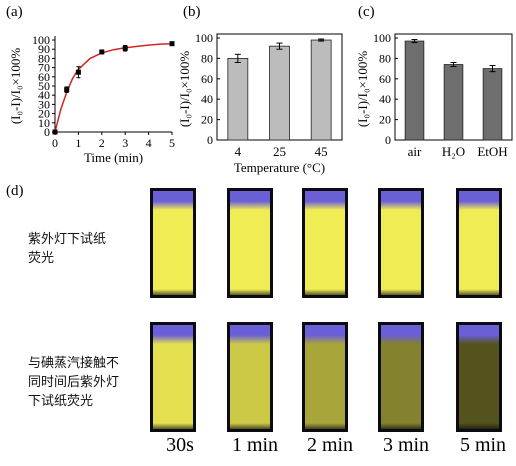 This screenshot has width=516, height=466. I want to click on time-label: 30s, so click(180, 445).